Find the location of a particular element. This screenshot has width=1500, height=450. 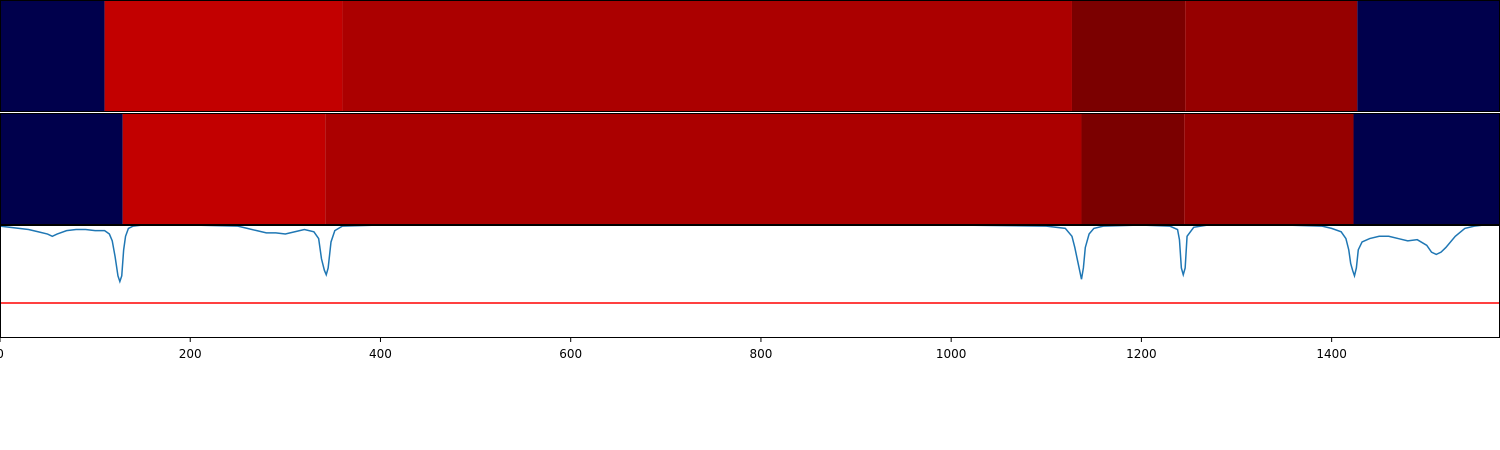

series-line is located at coordinates (750, 254).